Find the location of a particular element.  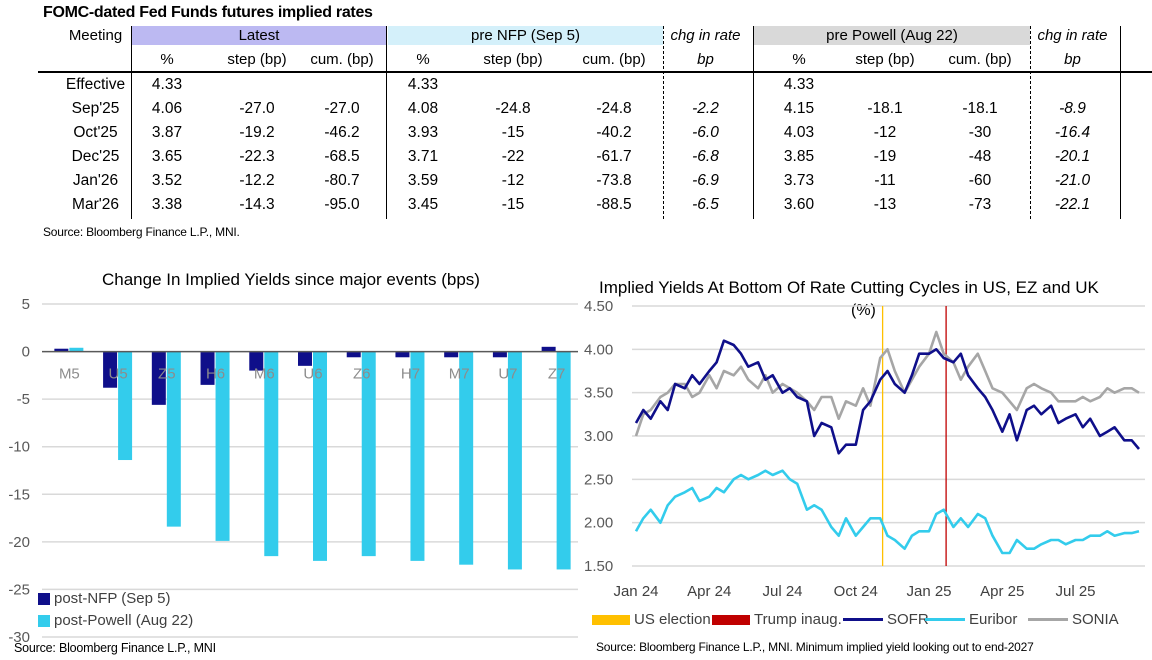

x-tick-label: Apr 25 is located at coordinates (1002, 591).